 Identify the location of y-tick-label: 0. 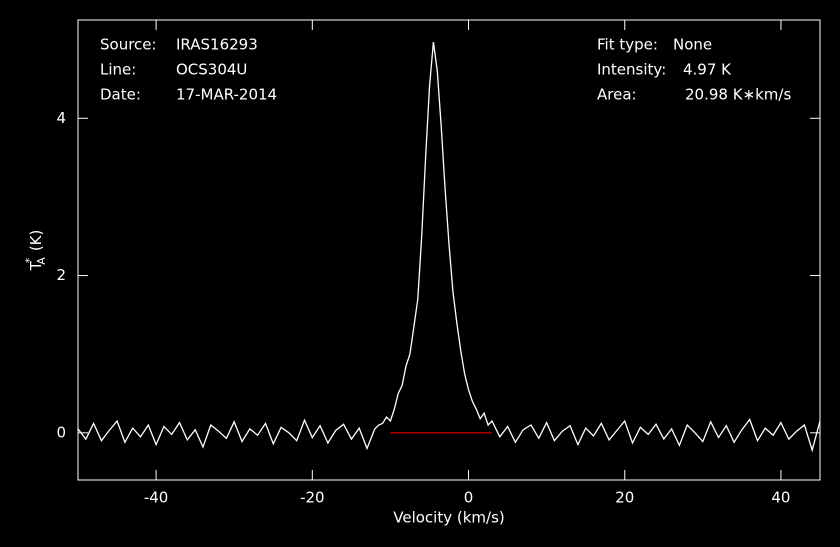
(61, 432).